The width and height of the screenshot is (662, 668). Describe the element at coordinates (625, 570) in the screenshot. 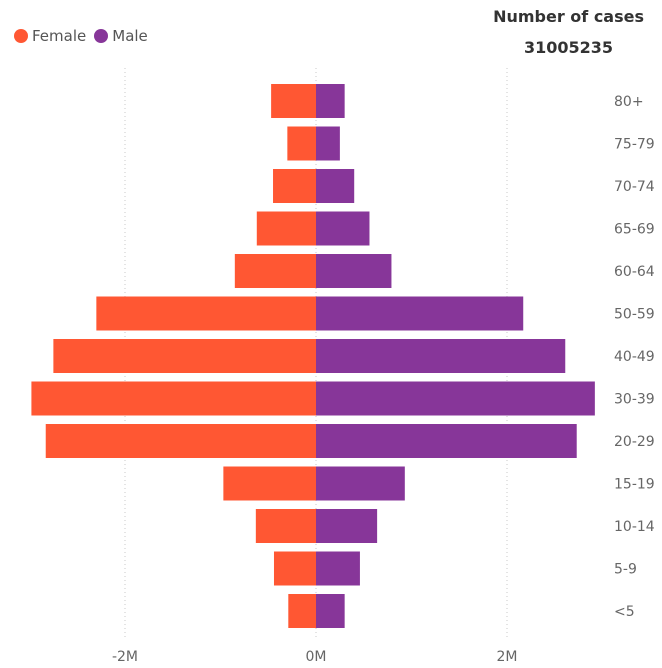

I see `category-label: 5-9` at that location.